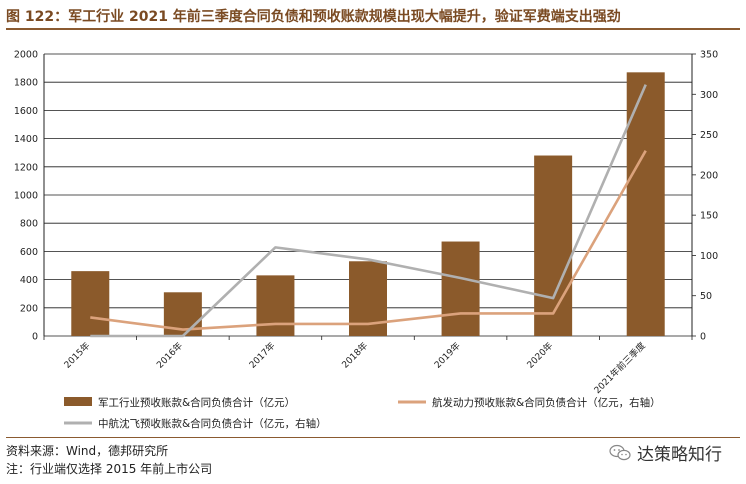  Describe the element at coordinates (78, 401) in the screenshot. I see `legend-swatch` at that location.